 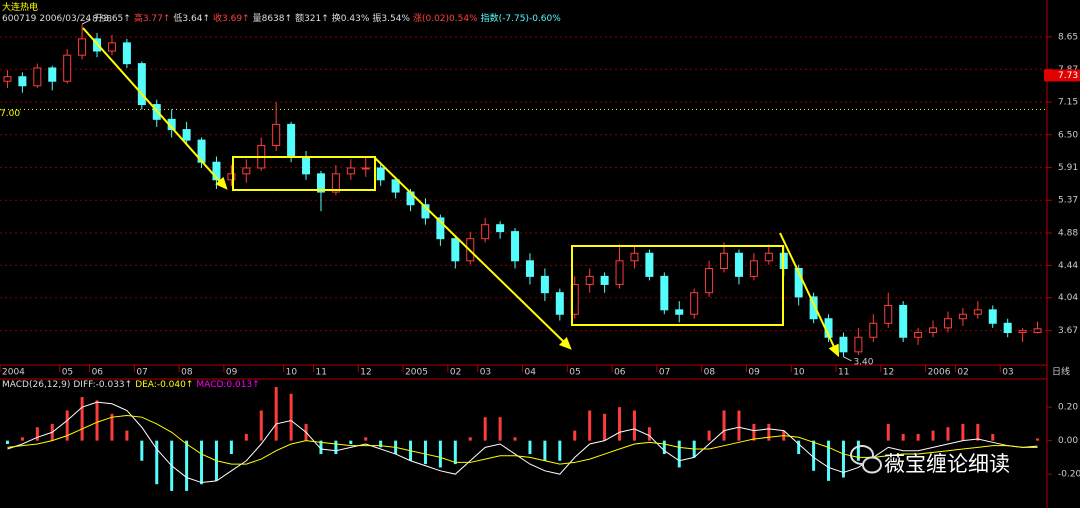 What do you see at coordinates (1061, 372) in the screenshot?
I see `period-label: 日线` at bounding box center [1061, 372].